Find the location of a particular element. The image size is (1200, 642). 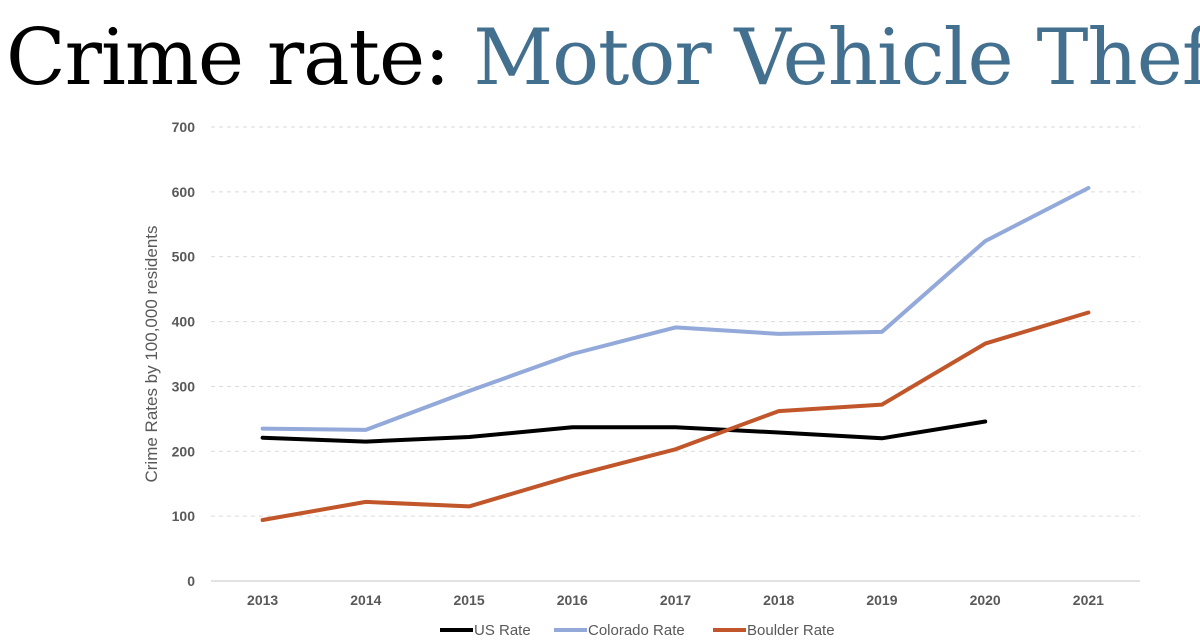

y-tick-label: 500 is located at coordinates (184, 257).